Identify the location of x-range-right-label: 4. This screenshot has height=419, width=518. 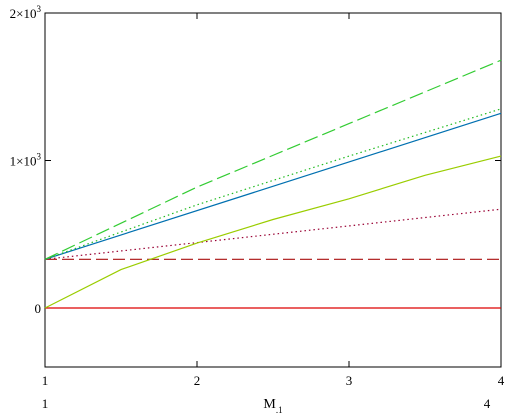
(487, 403).